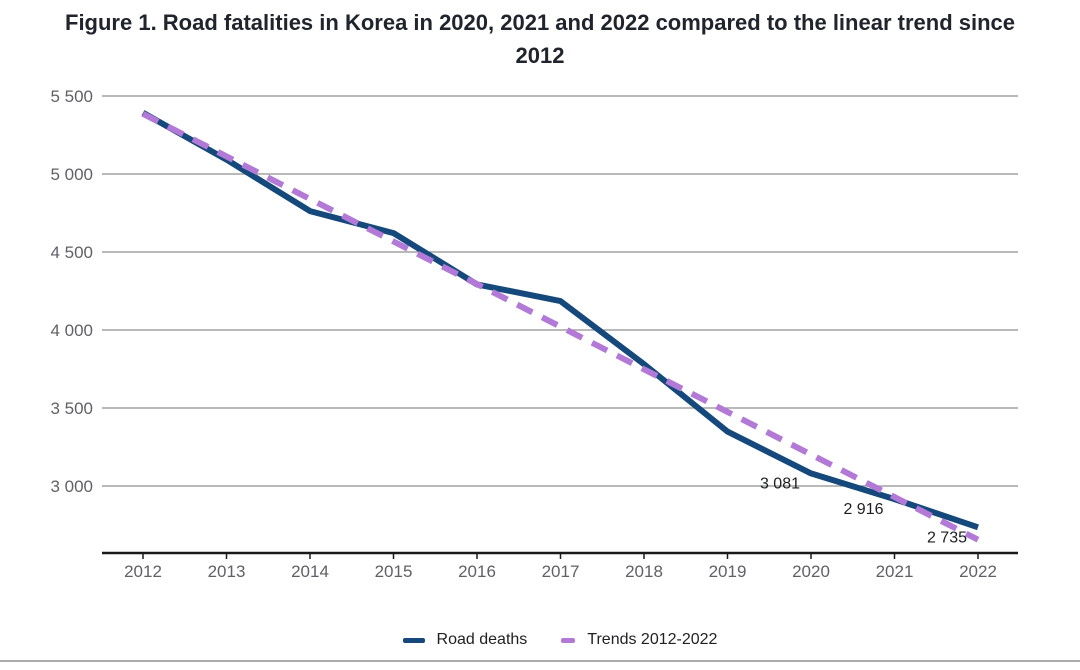 The width and height of the screenshot is (1080, 670). What do you see at coordinates (540, 55) in the screenshot?
I see `figure-title-line2: 2012` at bounding box center [540, 55].